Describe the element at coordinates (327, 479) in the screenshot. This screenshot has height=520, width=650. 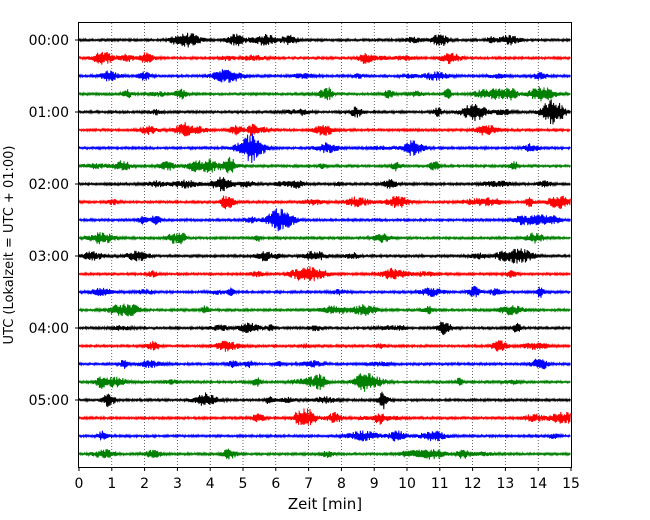
I see `x-axis-ticks: 0 1 2 3 4 5 6 7 8 9 10 11 12 13 14 15` at that location.